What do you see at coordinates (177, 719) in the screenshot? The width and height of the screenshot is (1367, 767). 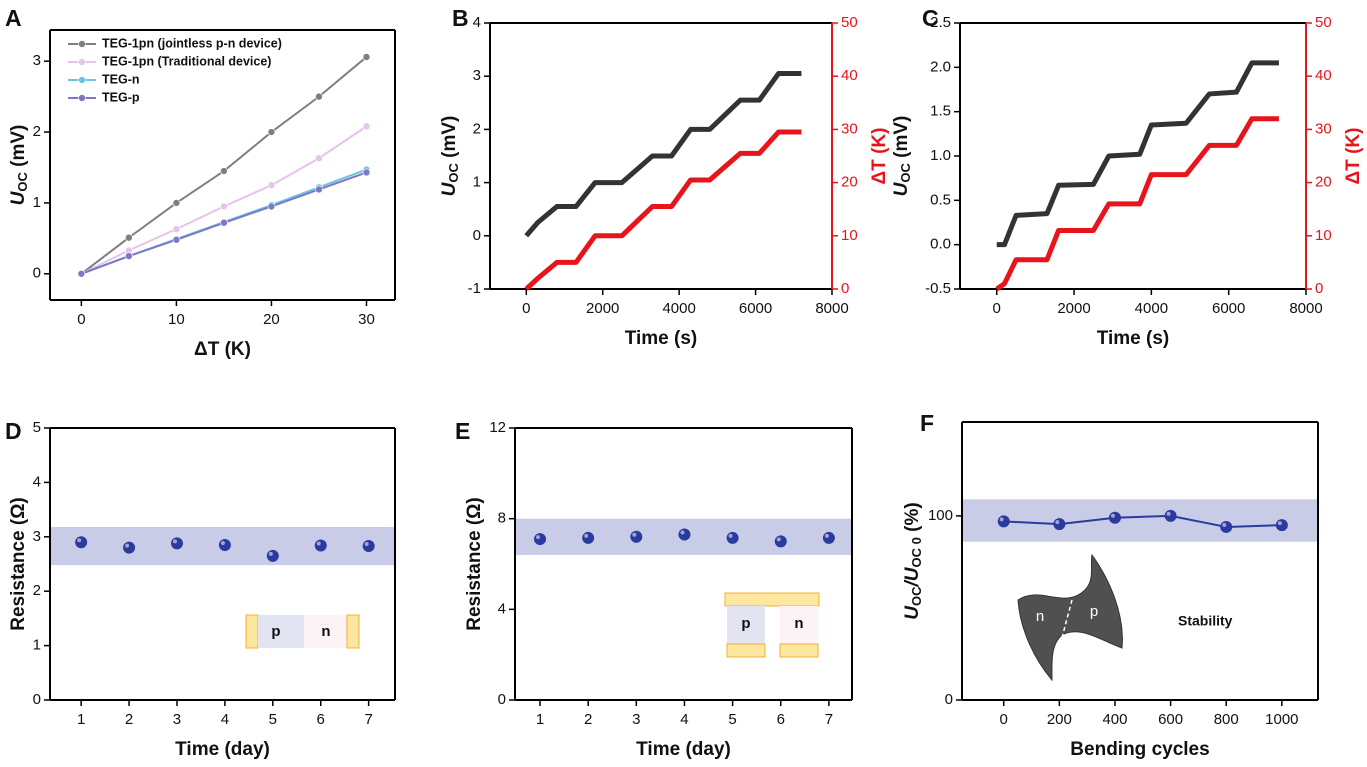 I see `x-tick-label: 3` at bounding box center [177, 719].